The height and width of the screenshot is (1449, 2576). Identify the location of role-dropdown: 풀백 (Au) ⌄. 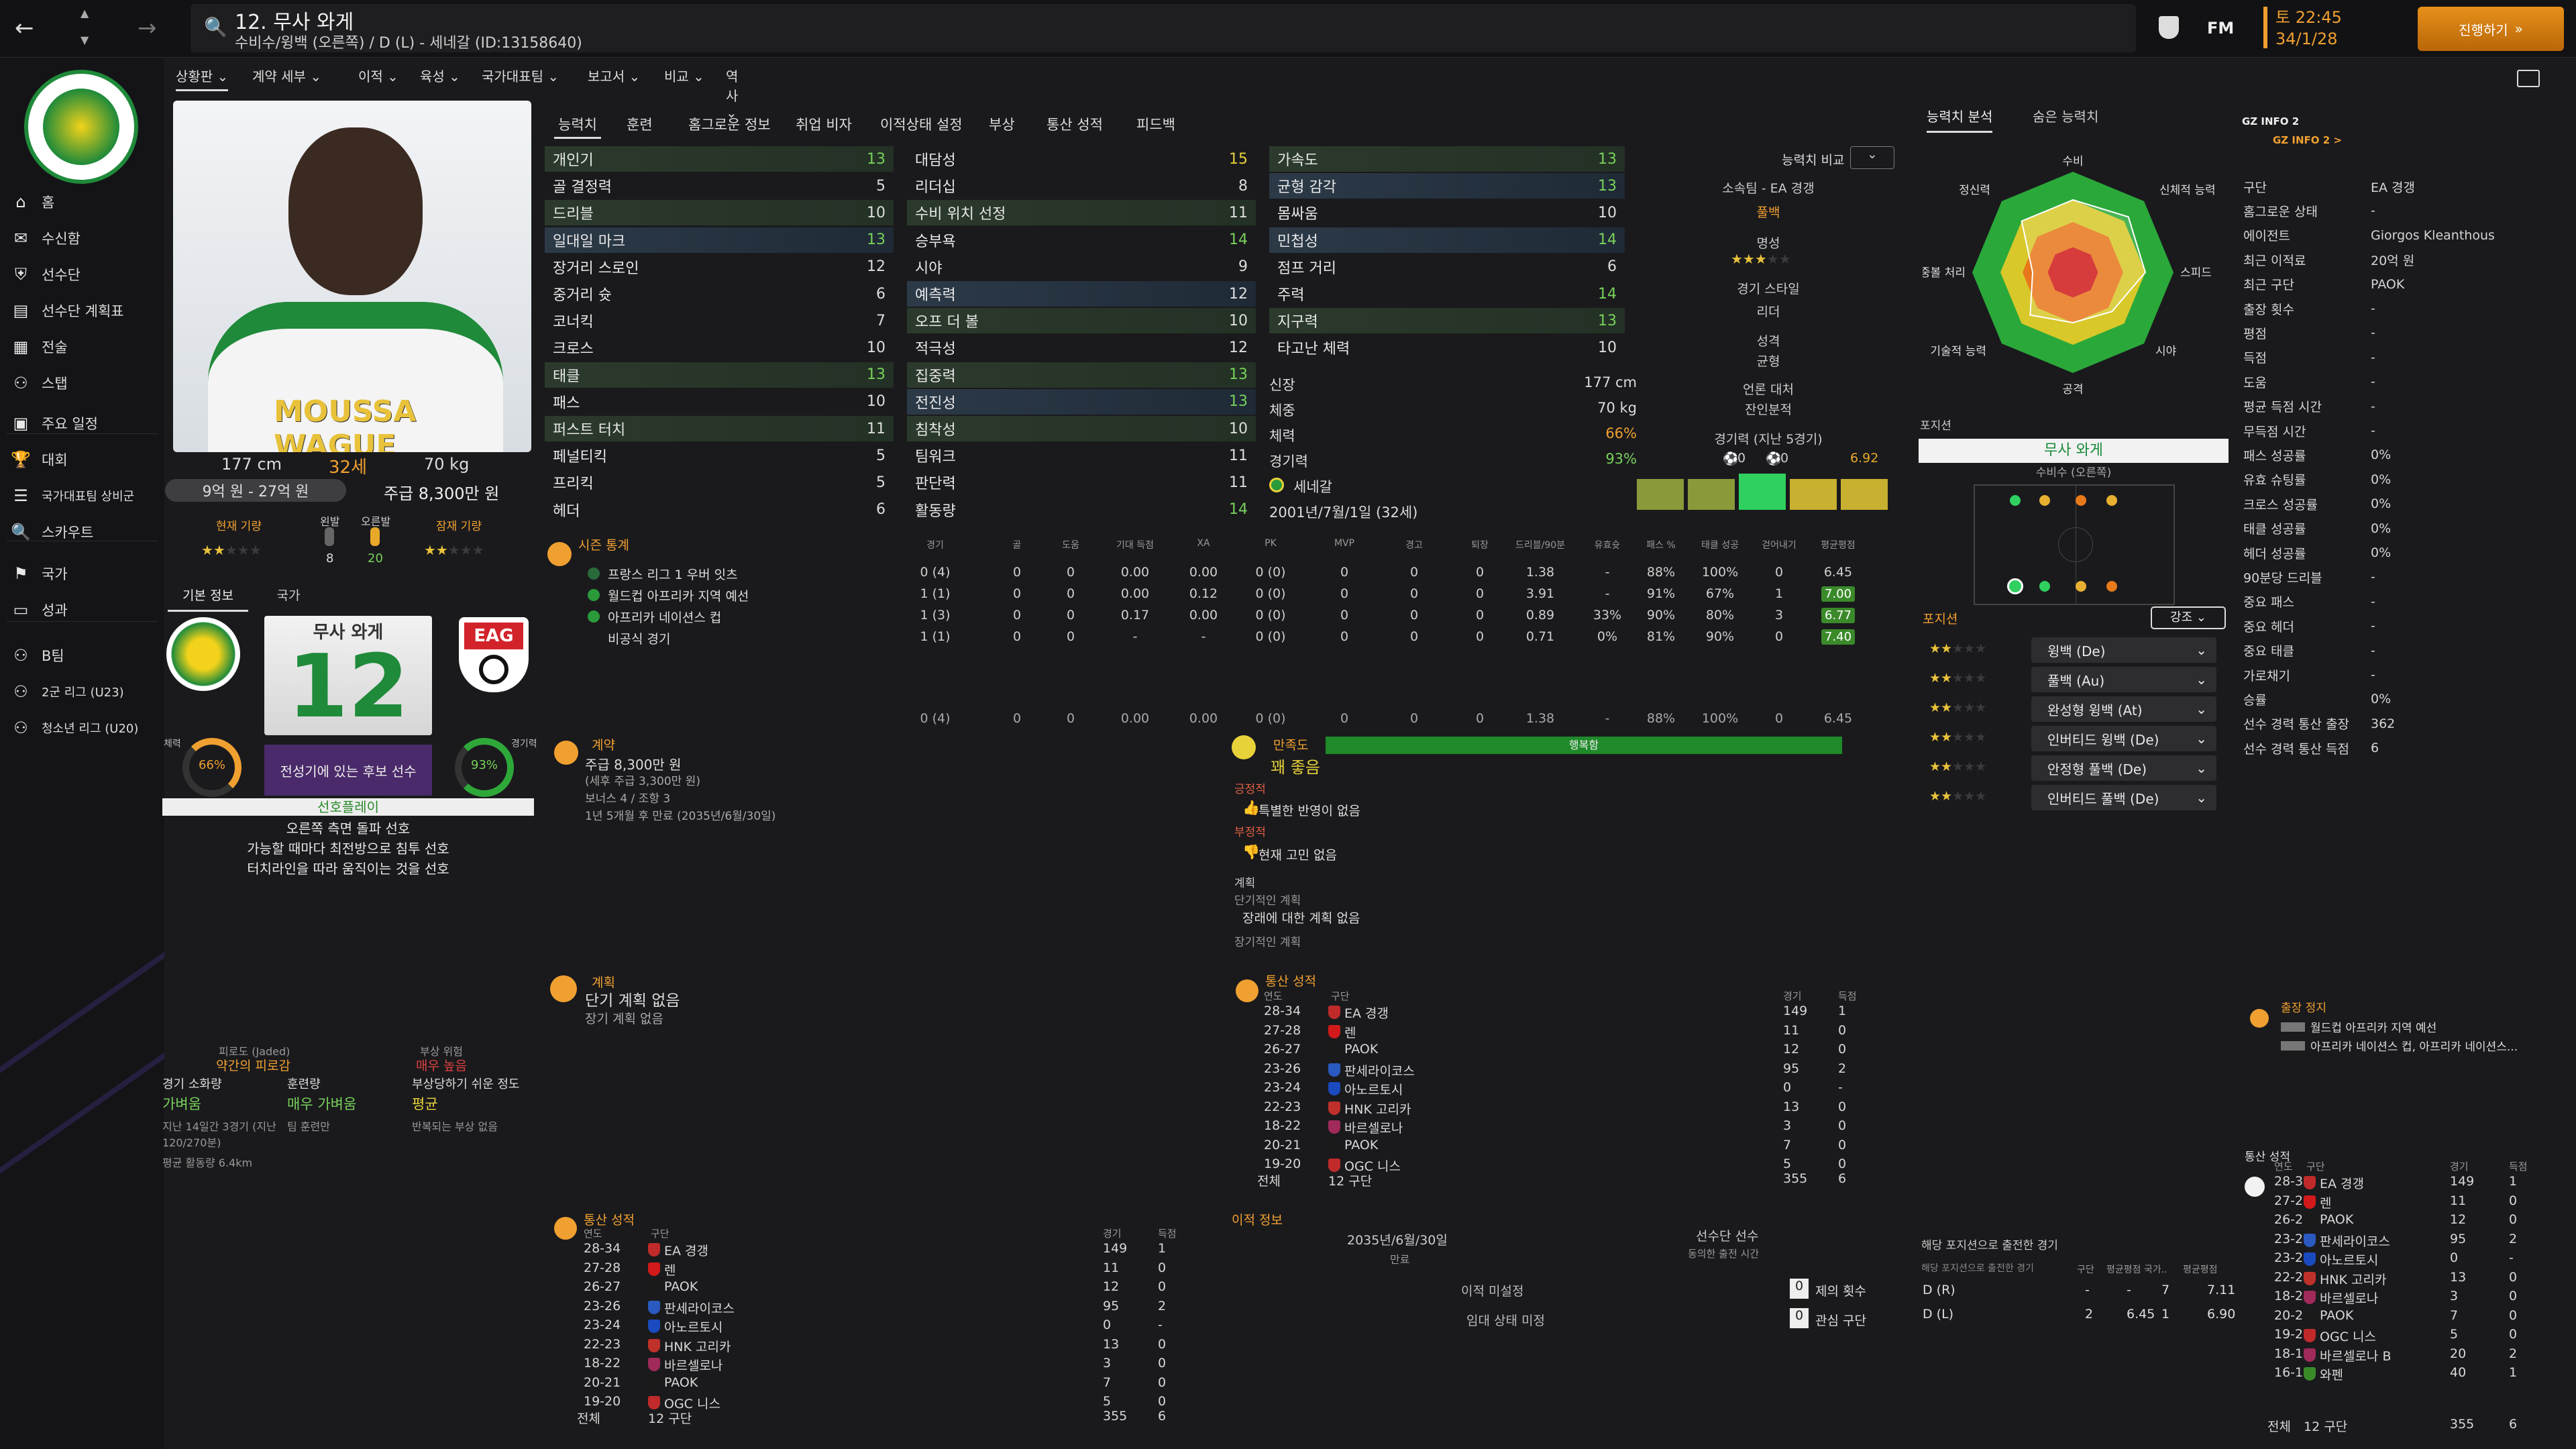
(2123, 679).